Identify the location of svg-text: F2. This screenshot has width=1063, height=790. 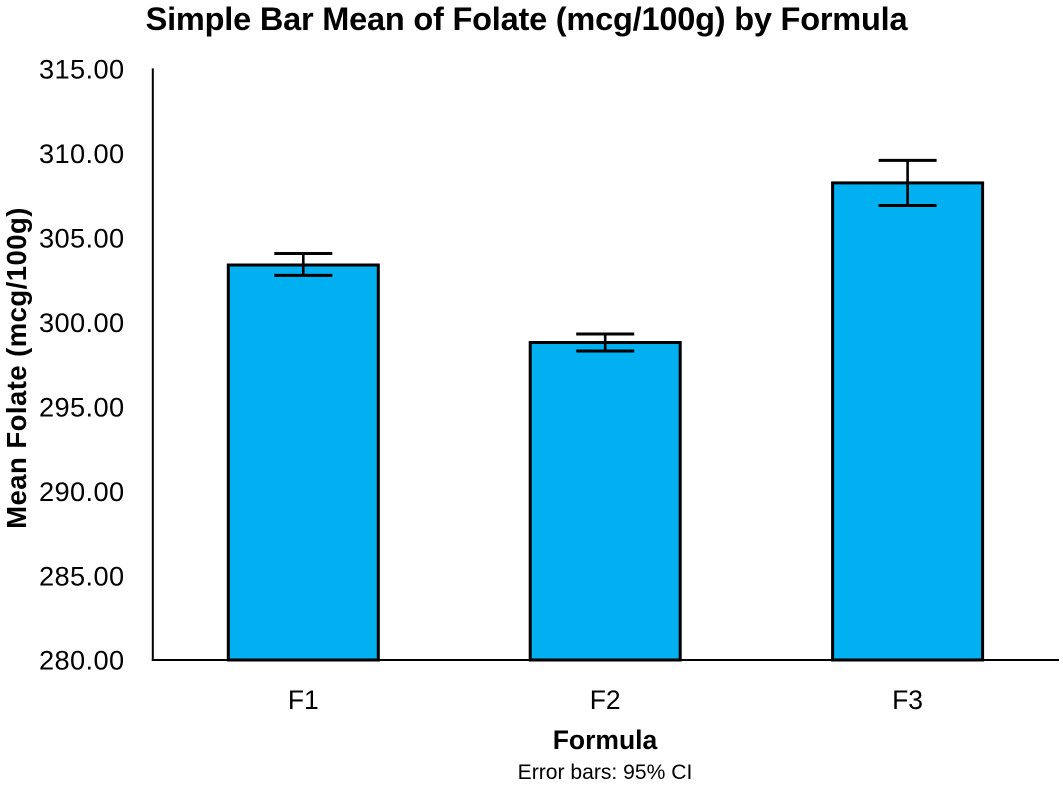
(605, 700).